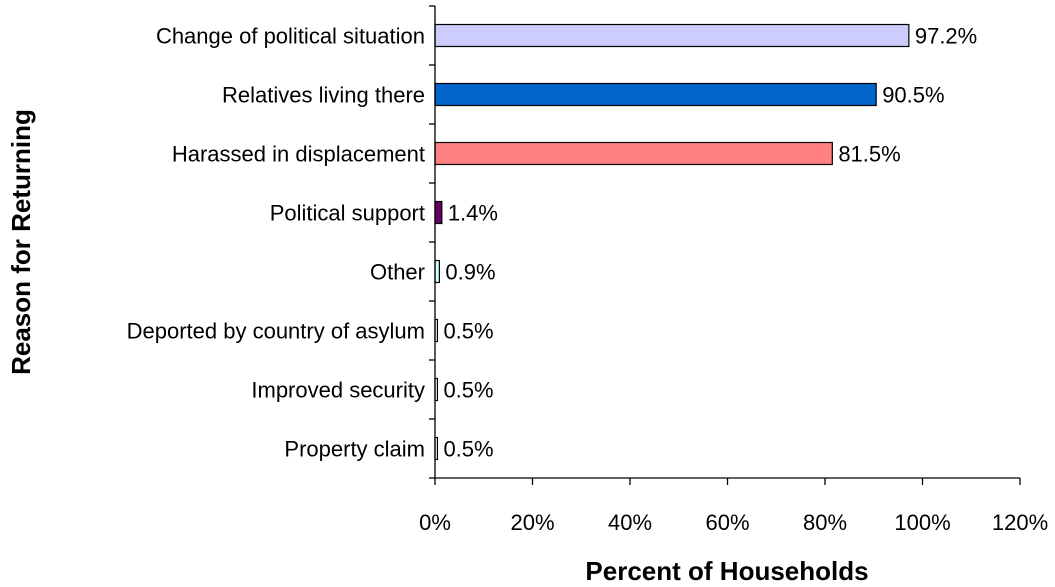 Image resolution: width=1055 pixels, height=587 pixels. What do you see at coordinates (21, 242) in the screenshot?
I see `y-axis-title: Reason for Returning` at bounding box center [21, 242].